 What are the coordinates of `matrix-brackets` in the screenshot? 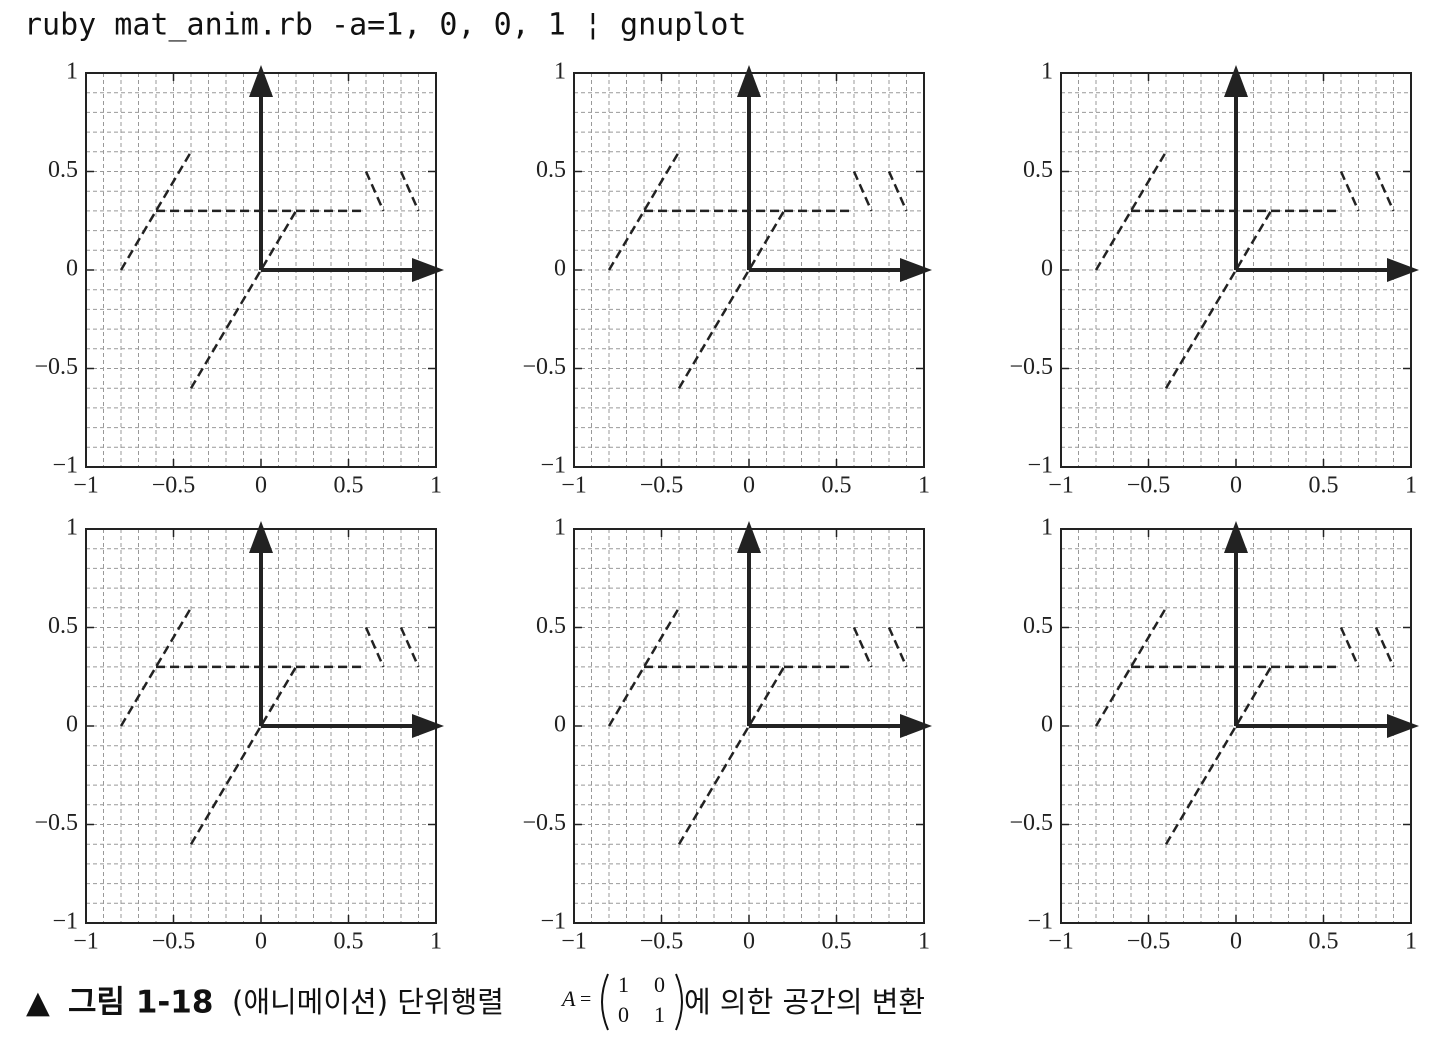 It's located at (642, 1002).